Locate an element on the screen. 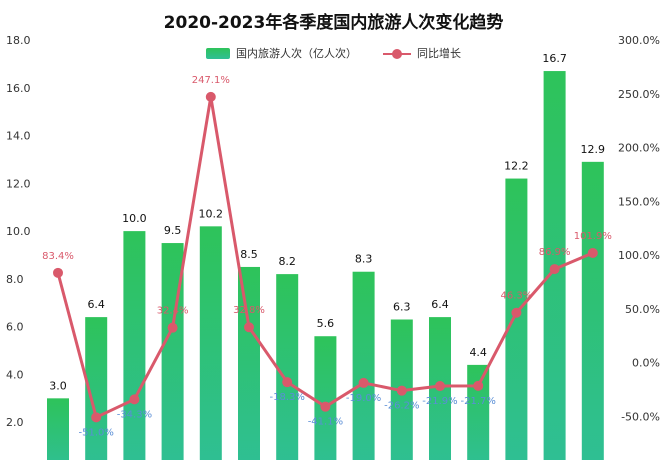  left-axis-tick: 16.0 is located at coordinates (18, 88).